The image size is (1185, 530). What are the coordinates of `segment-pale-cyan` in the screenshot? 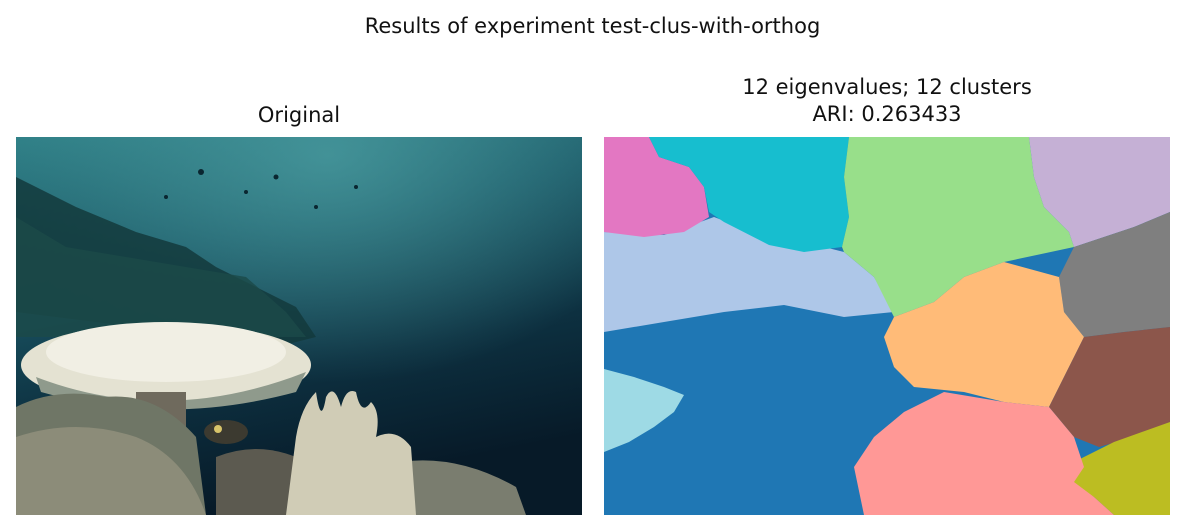 It's located at (644, 410).